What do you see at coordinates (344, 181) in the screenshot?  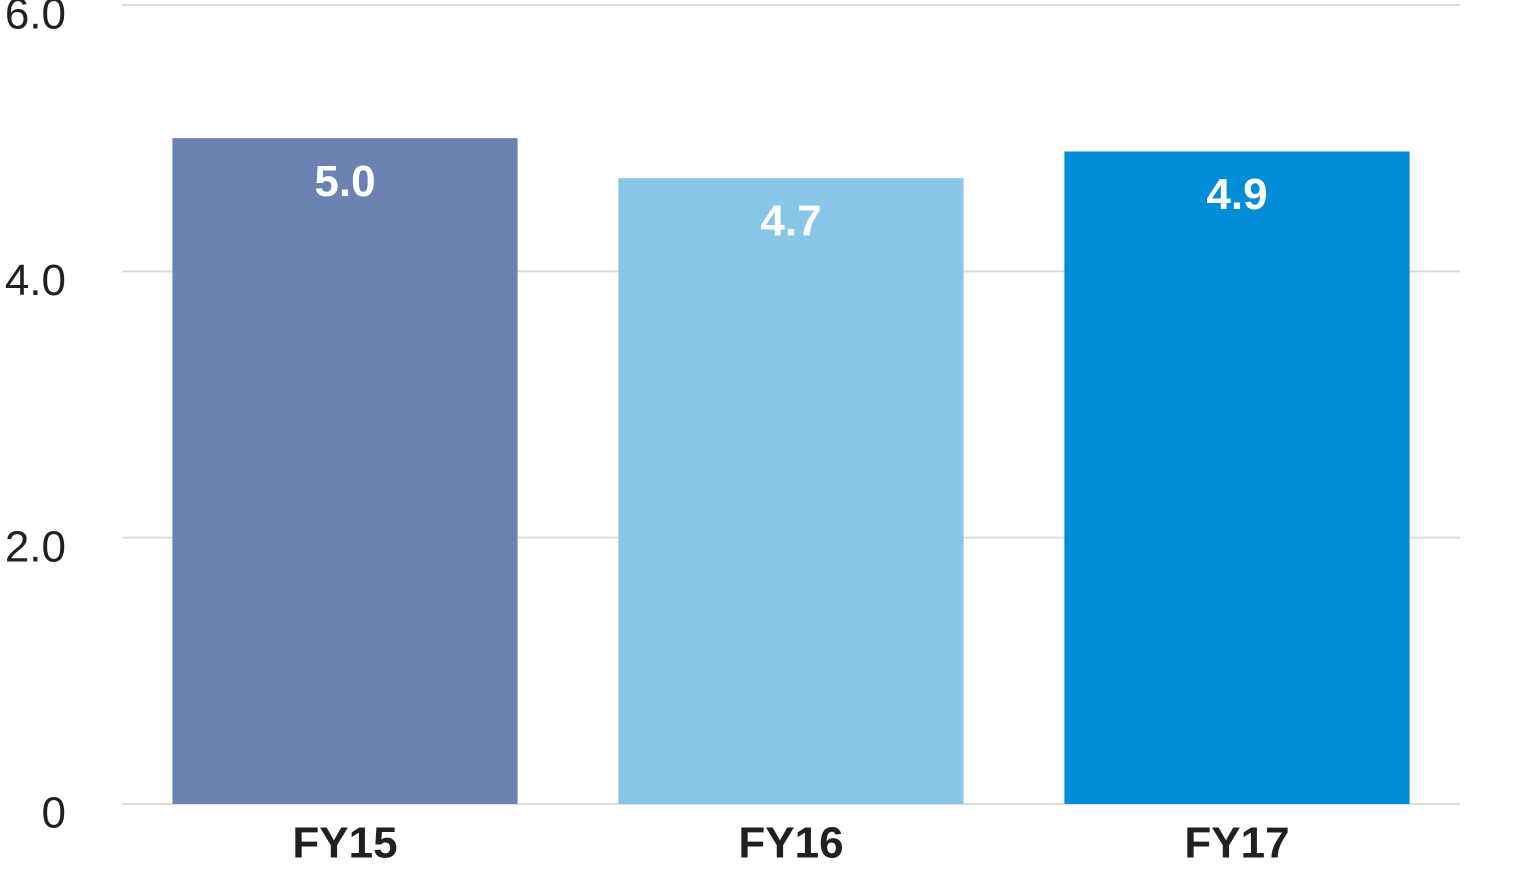 I see `value-label: 5.0` at bounding box center [344, 181].